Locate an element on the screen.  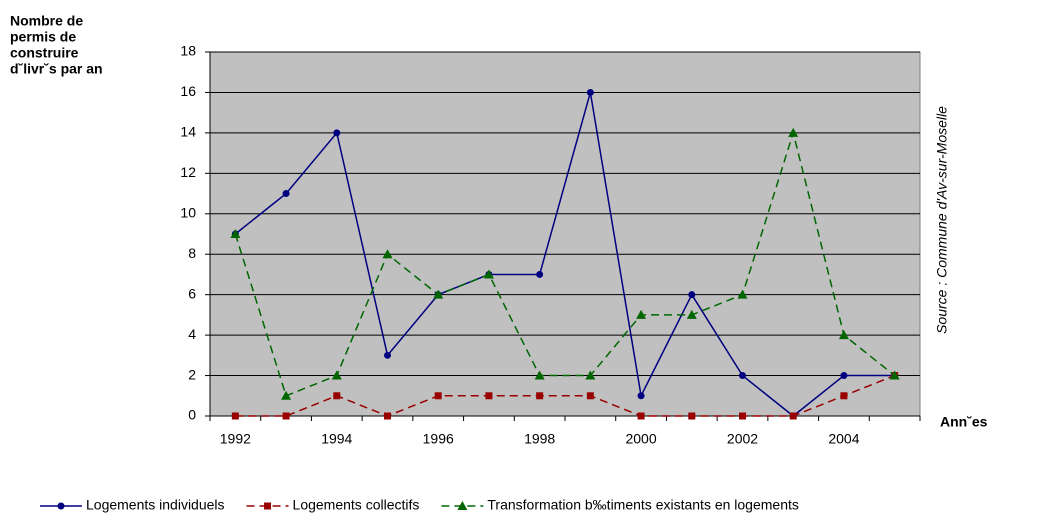
x-tick-label: 1994 is located at coordinates (336, 439).